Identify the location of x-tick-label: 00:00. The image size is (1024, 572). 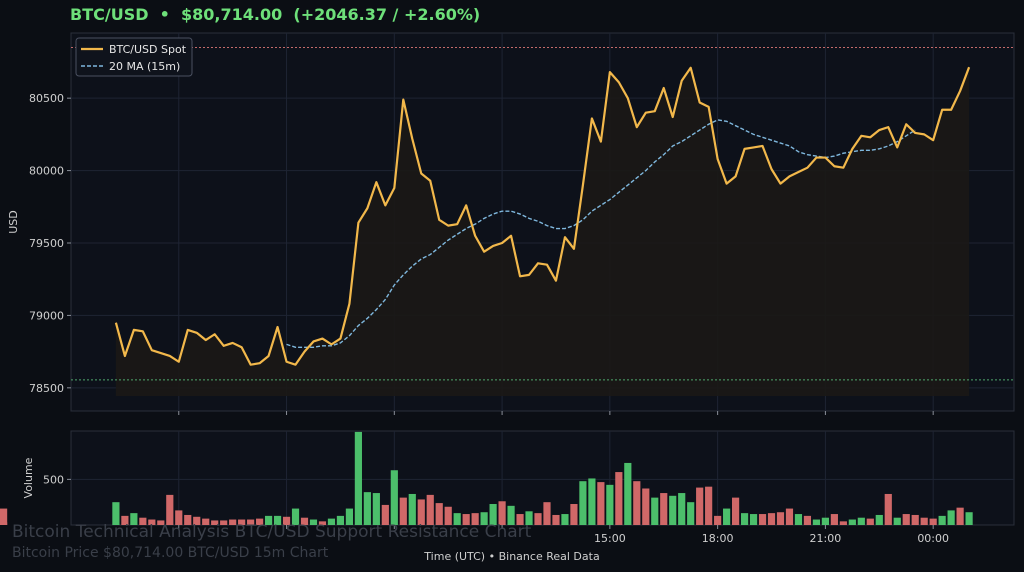
(933, 538).